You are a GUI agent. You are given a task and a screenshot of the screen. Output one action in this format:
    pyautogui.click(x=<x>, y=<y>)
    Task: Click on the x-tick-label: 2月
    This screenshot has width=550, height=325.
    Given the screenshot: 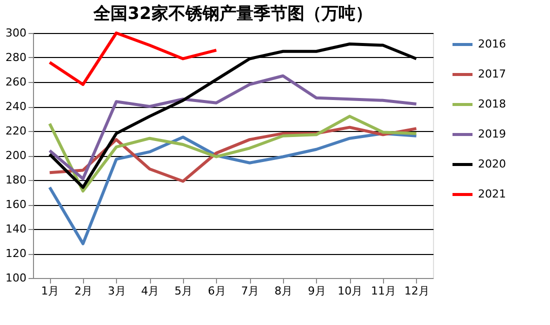 What is the action you would take?
    pyautogui.click(x=83, y=291)
    